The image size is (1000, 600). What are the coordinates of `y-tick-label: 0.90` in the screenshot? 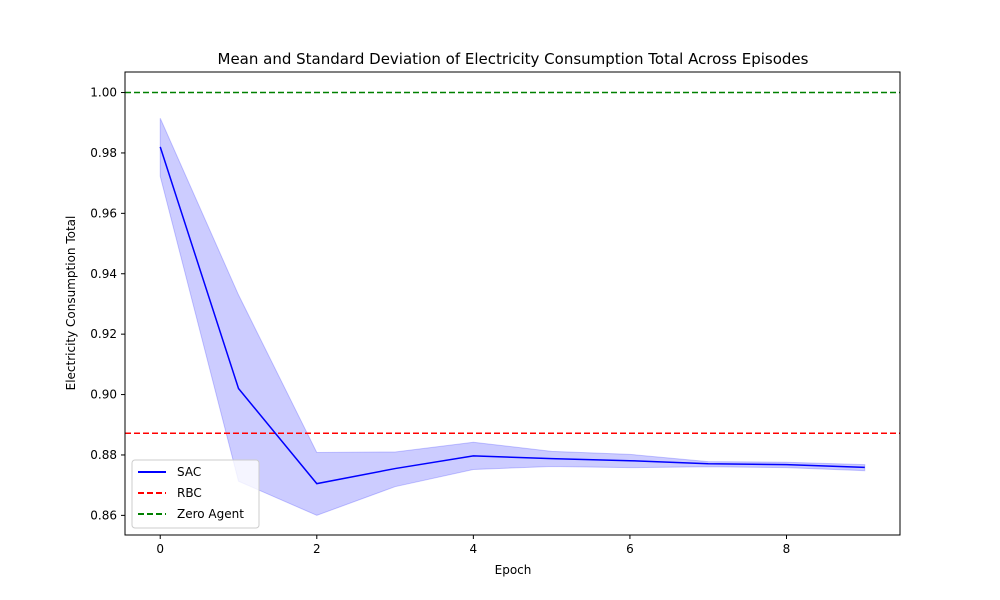 It's located at (103, 395).